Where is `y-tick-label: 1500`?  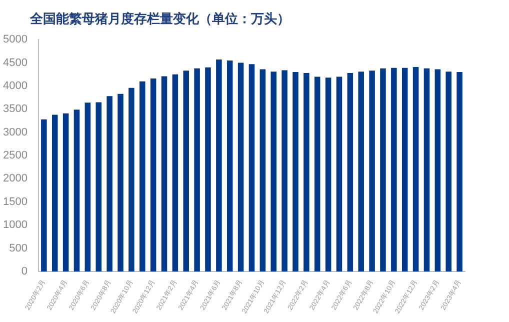 y-tick-label: 1500 is located at coordinates (15, 202).